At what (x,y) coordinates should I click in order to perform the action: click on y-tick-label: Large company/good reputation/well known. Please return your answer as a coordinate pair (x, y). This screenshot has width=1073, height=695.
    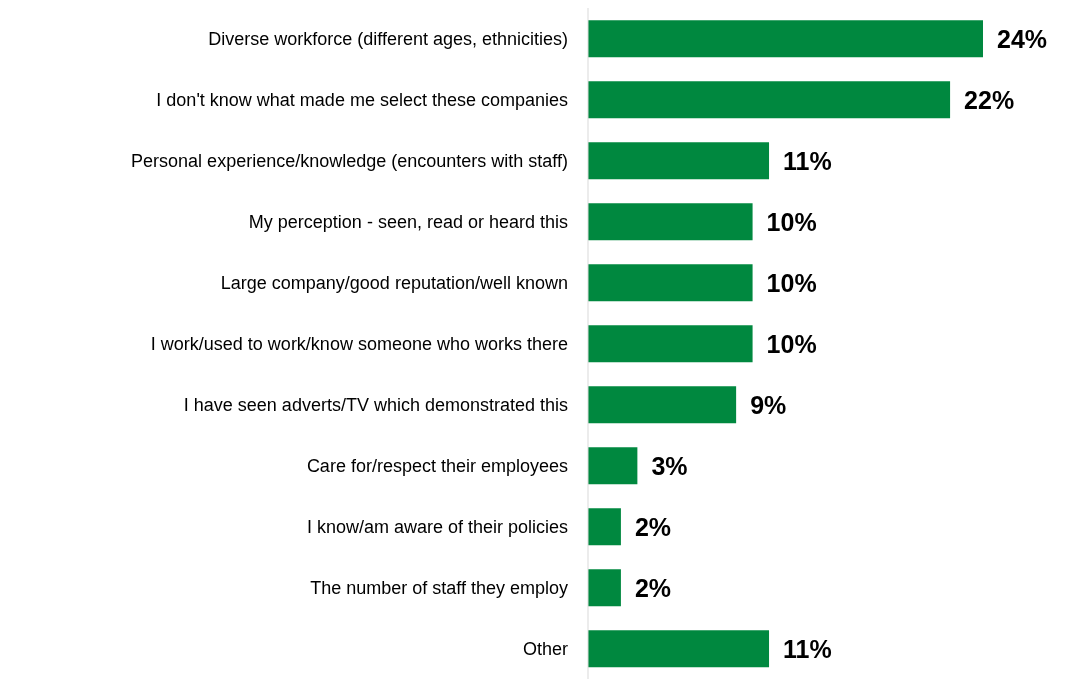
    Looking at the image, I should click on (394, 282).